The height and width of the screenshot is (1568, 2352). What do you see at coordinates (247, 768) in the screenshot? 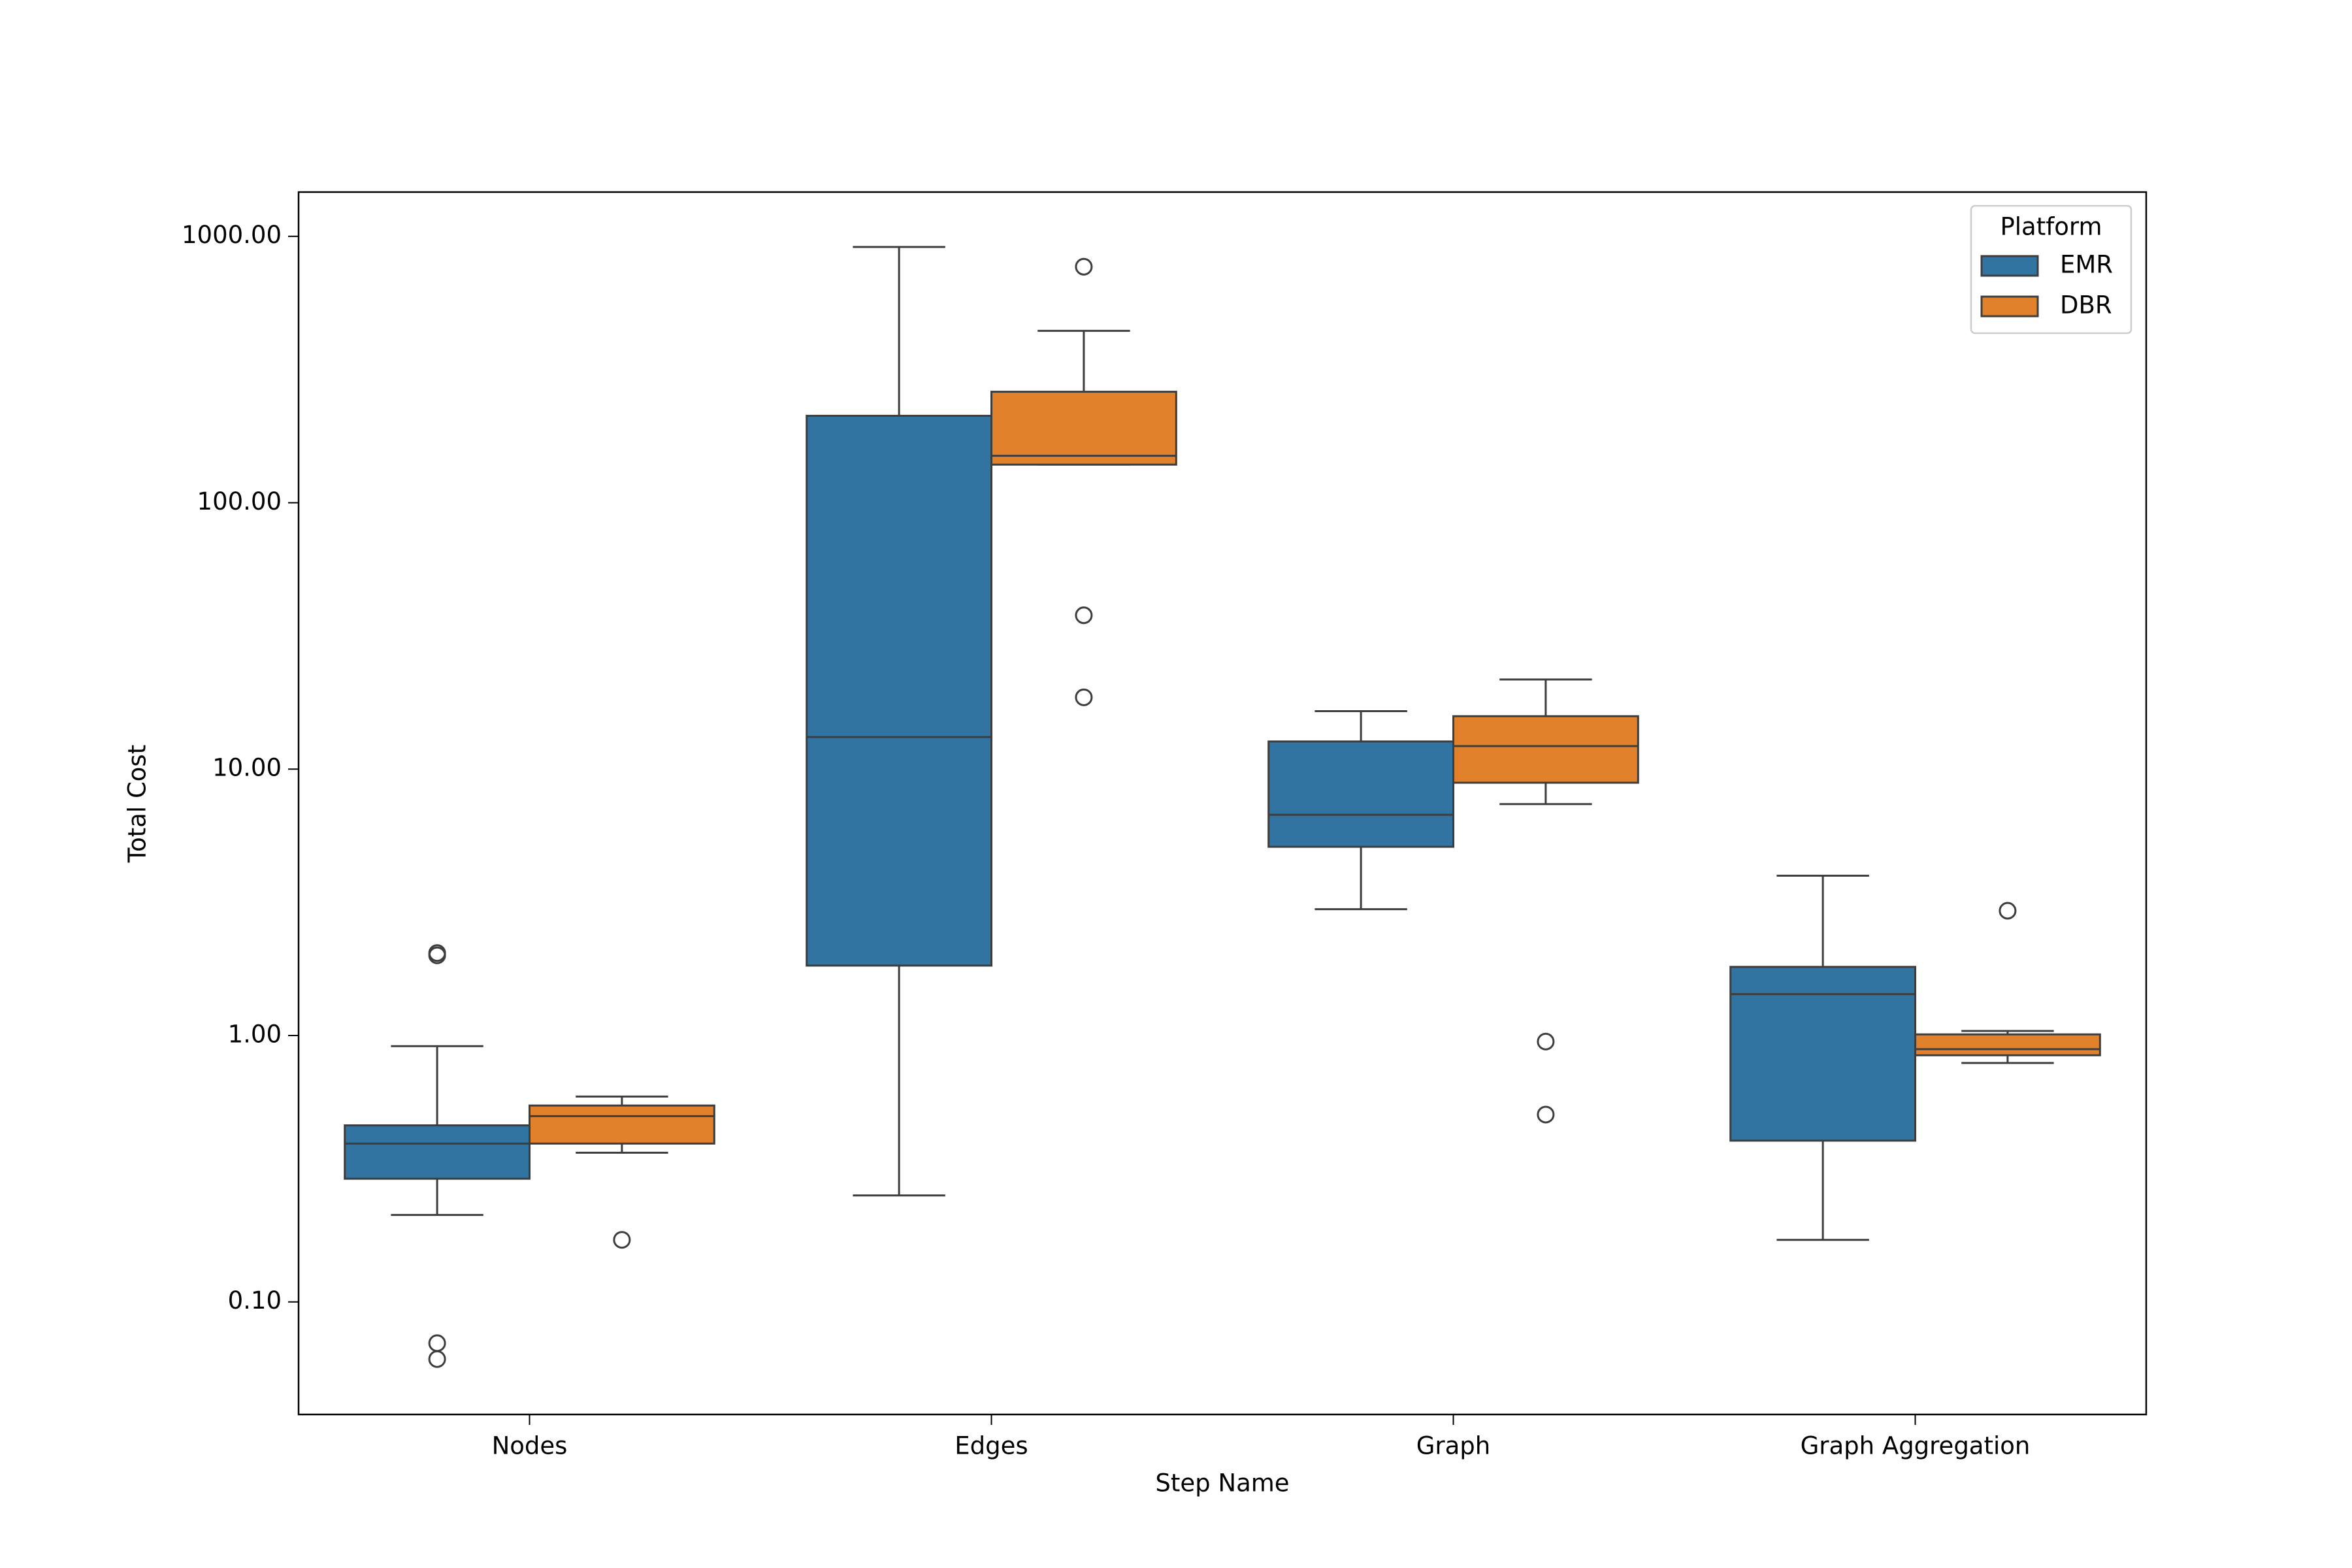
I see `y-tick-label: 10.00` at bounding box center [247, 768].